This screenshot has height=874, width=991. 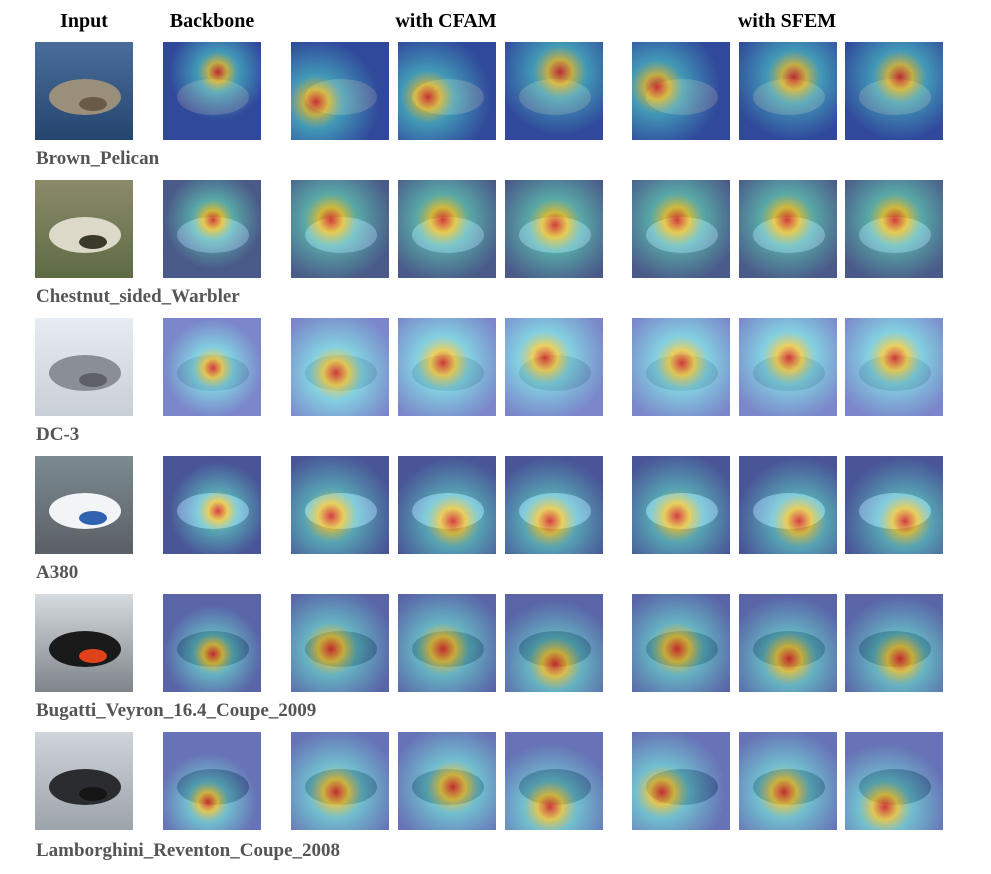 What do you see at coordinates (188, 850) in the screenshot?
I see `class-label: Lamborghini_Reventon_Coupe_2008` at bounding box center [188, 850].